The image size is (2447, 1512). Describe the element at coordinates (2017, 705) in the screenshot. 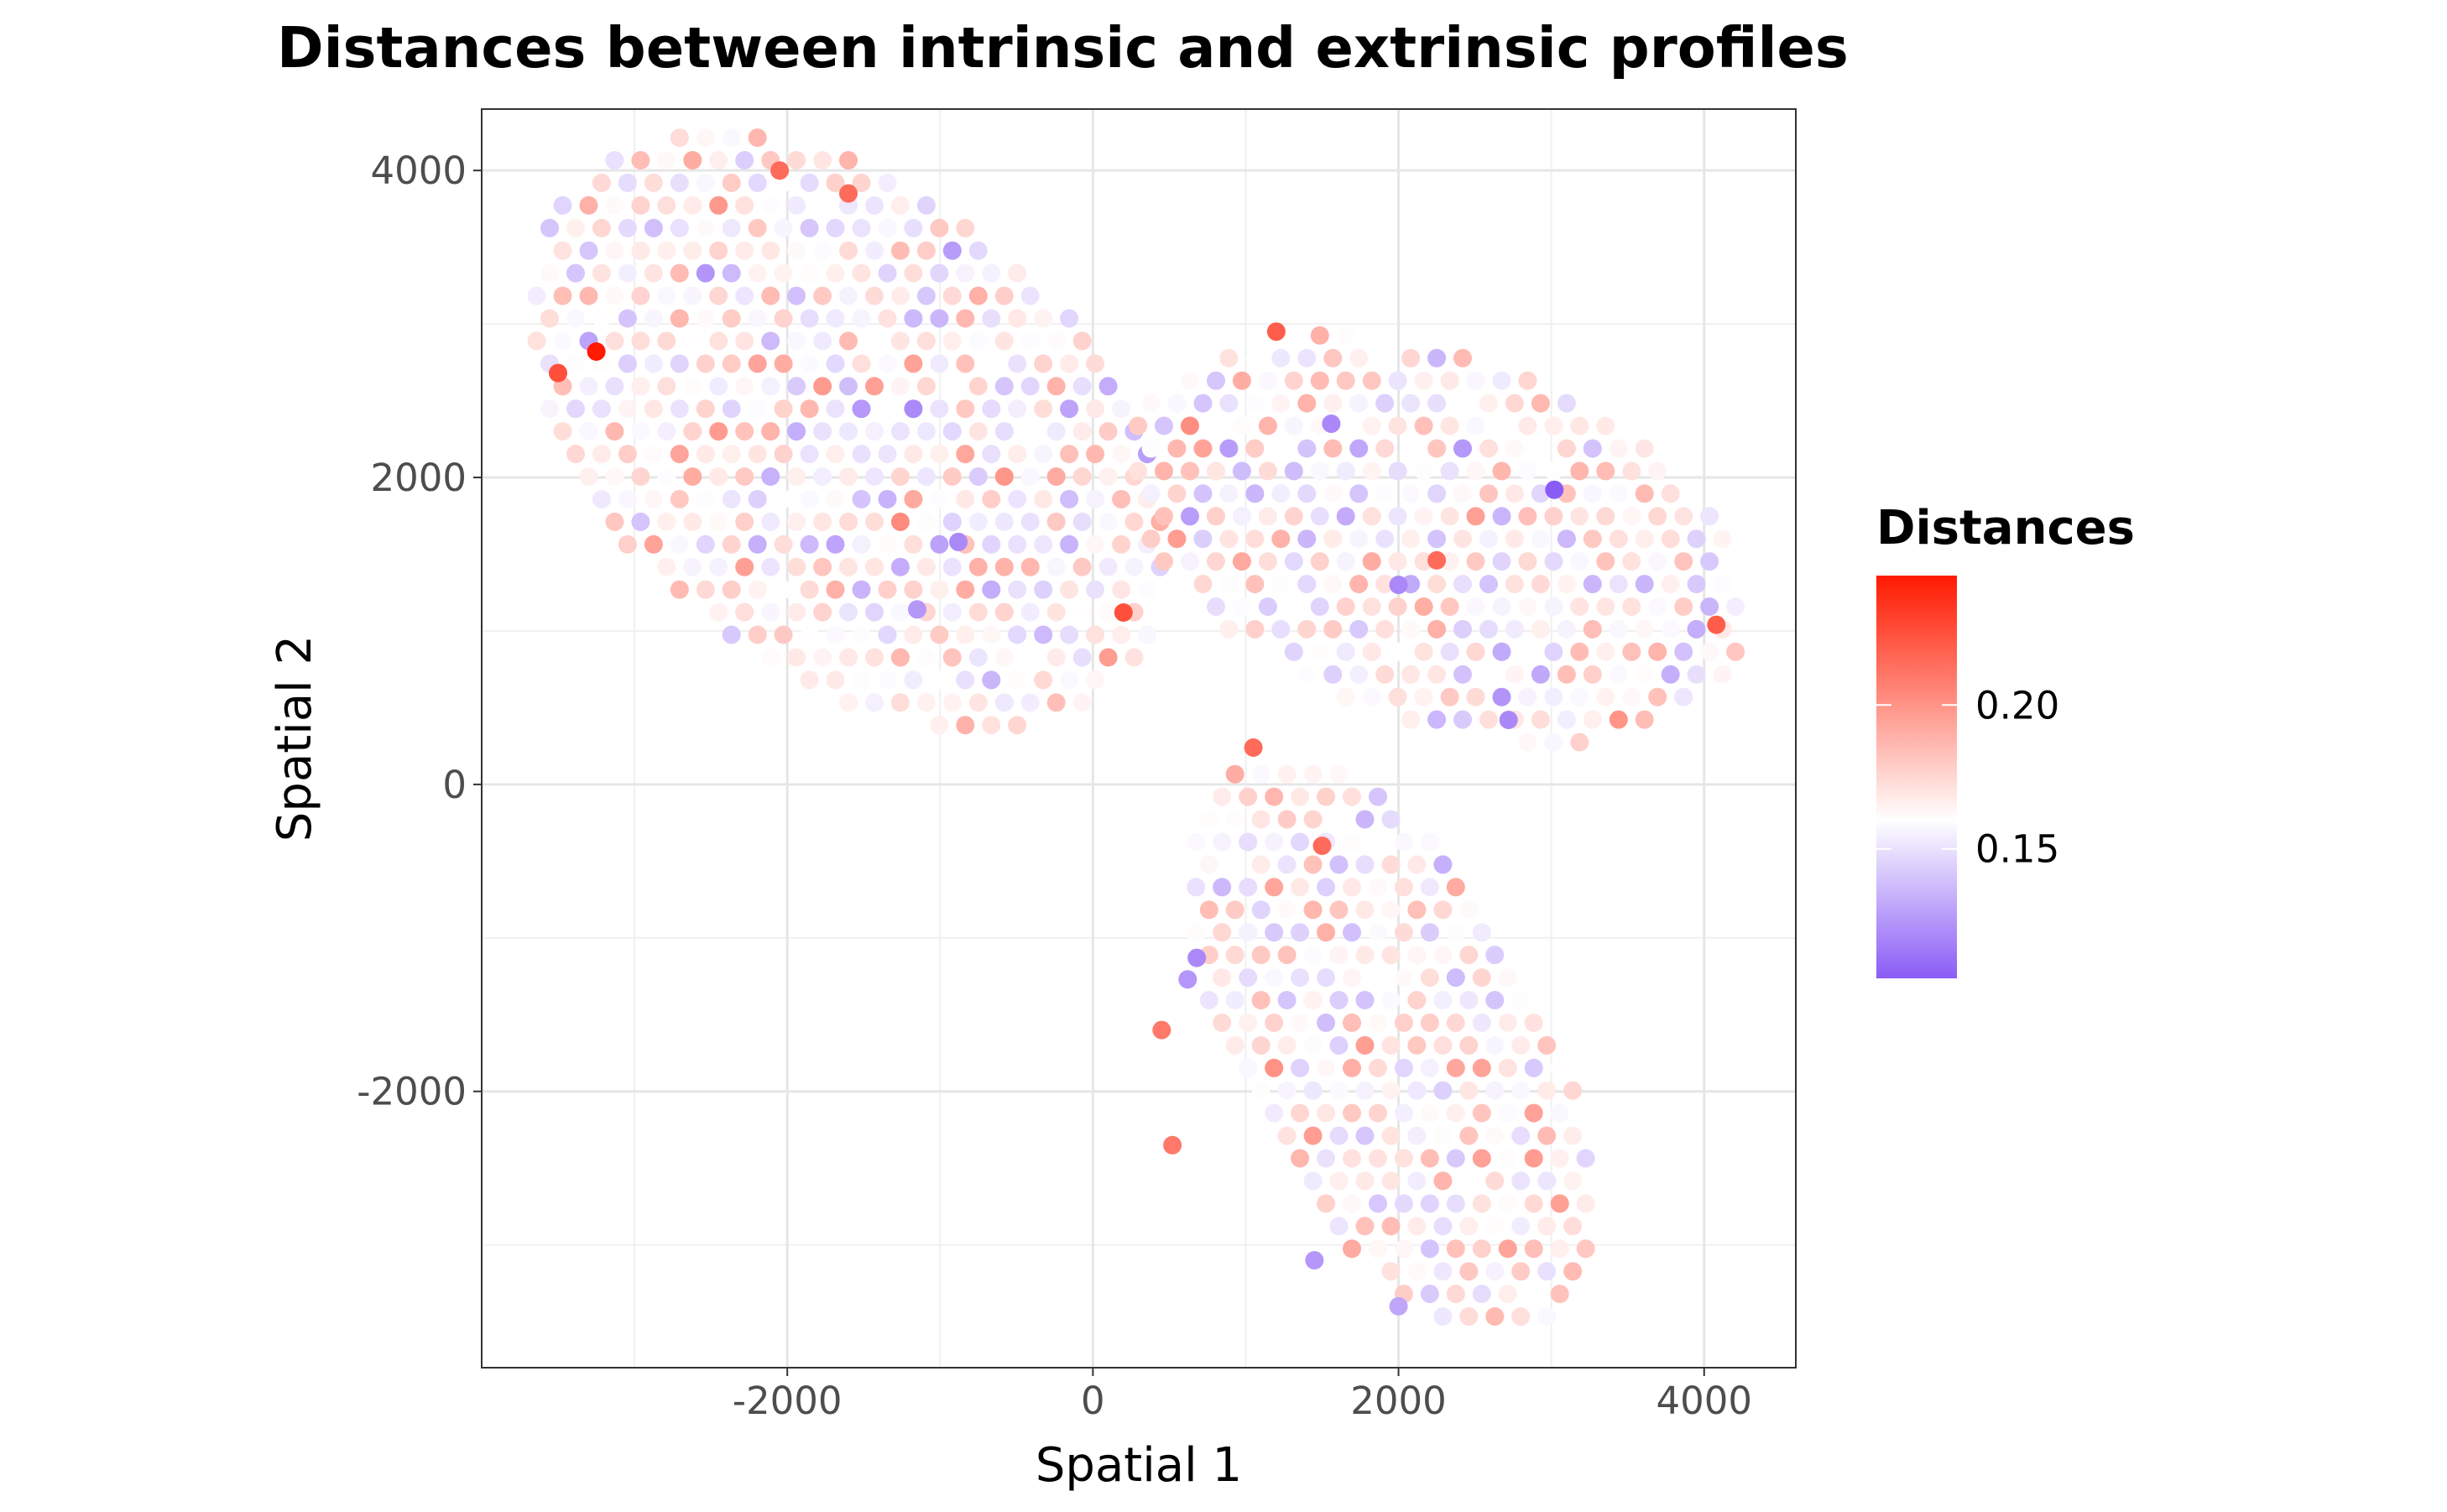

I see `legend-tick-label: 0.20` at that location.